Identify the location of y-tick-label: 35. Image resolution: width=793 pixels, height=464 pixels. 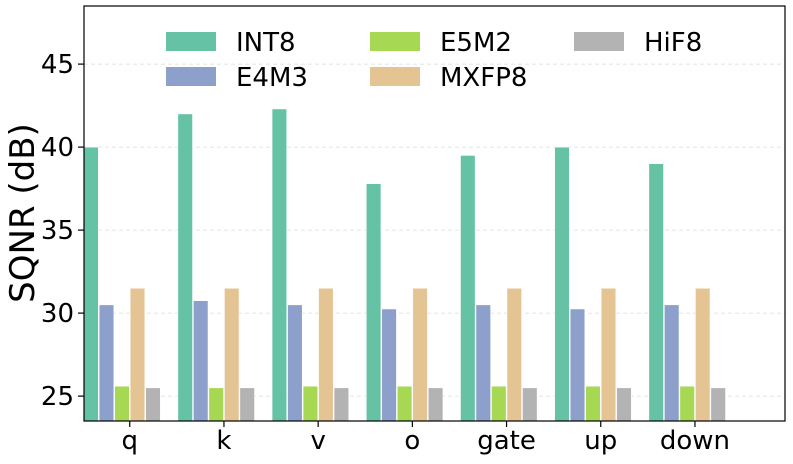
(57, 231).